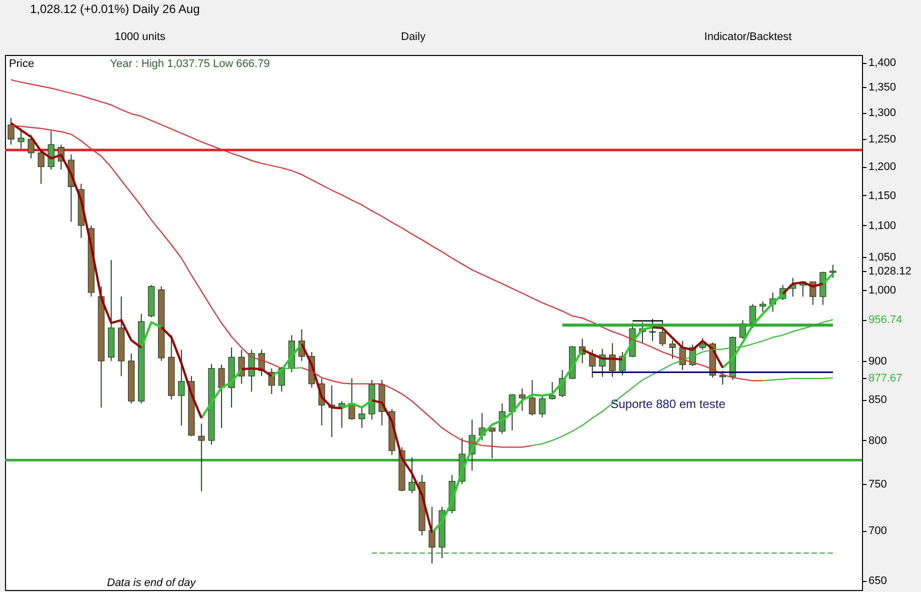 The width and height of the screenshot is (921, 592). I want to click on text: 1000 units, so click(140, 37).